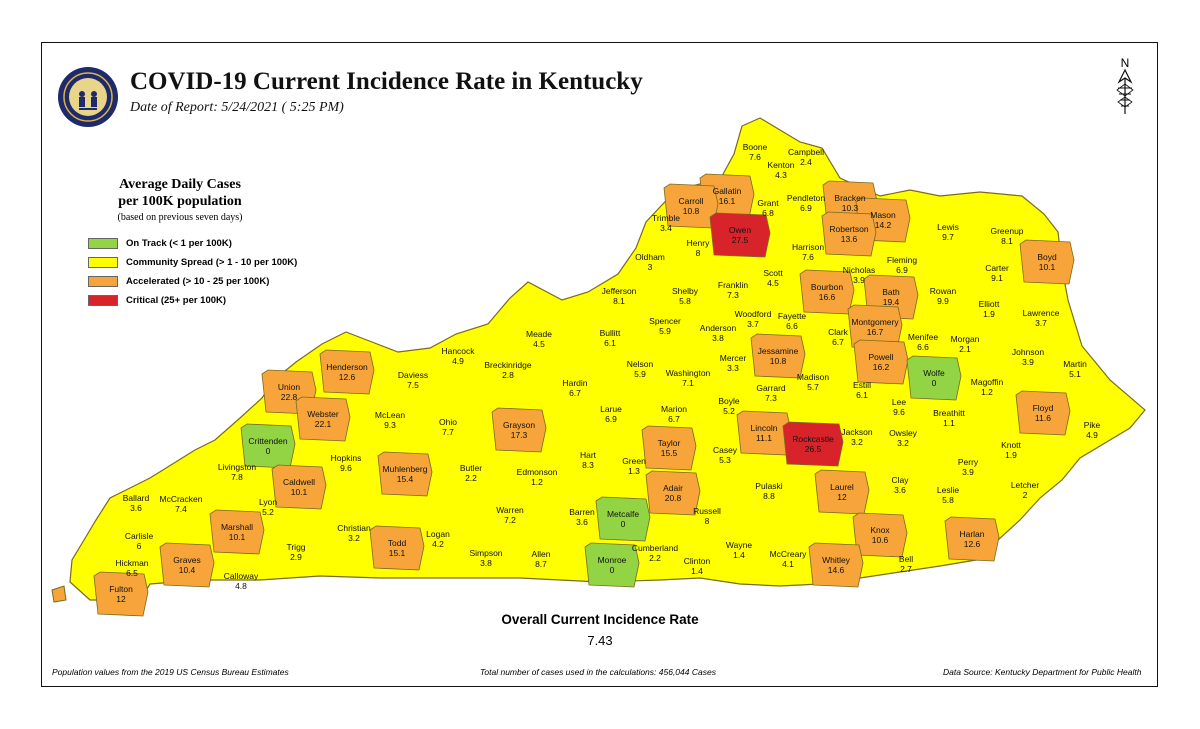  I want to click on kentucky-seal-icon, so click(88, 97).